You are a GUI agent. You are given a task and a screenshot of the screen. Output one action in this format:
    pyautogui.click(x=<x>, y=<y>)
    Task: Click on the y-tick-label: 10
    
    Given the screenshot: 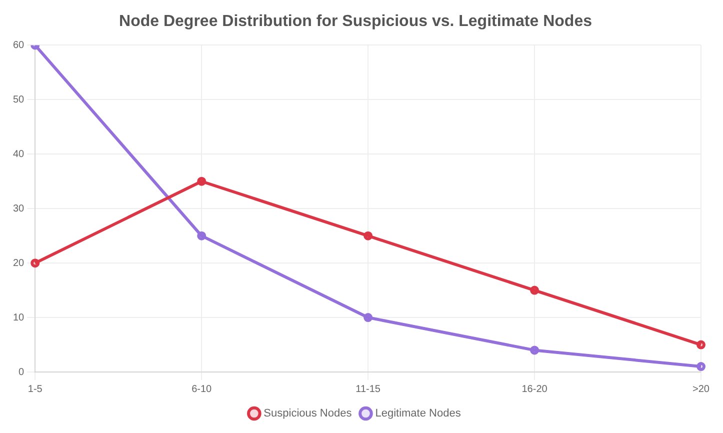 What is the action you would take?
    pyautogui.click(x=19, y=318)
    